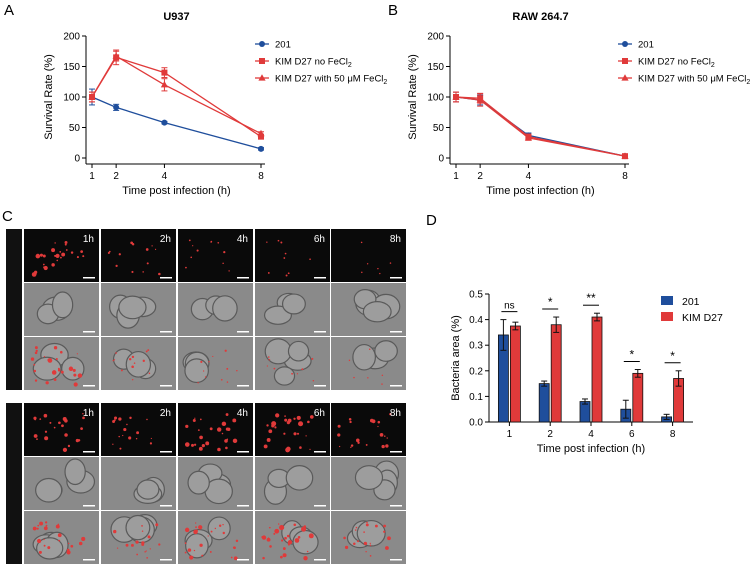  I want to click on y-tick-label: 100, so click(435, 98).